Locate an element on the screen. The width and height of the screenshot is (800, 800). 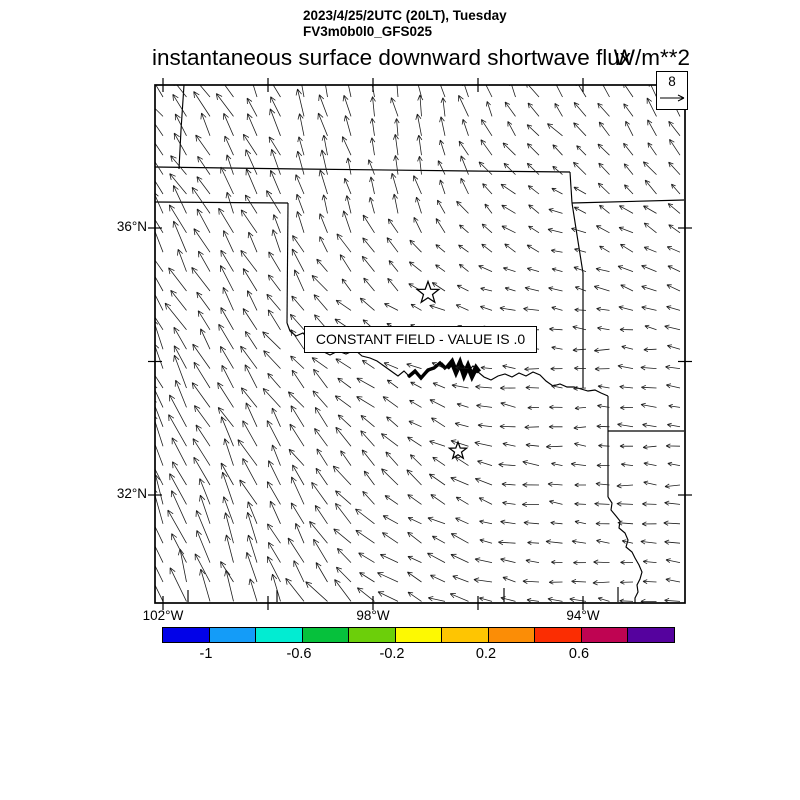
lake-outline is located at coordinates (427, 370).